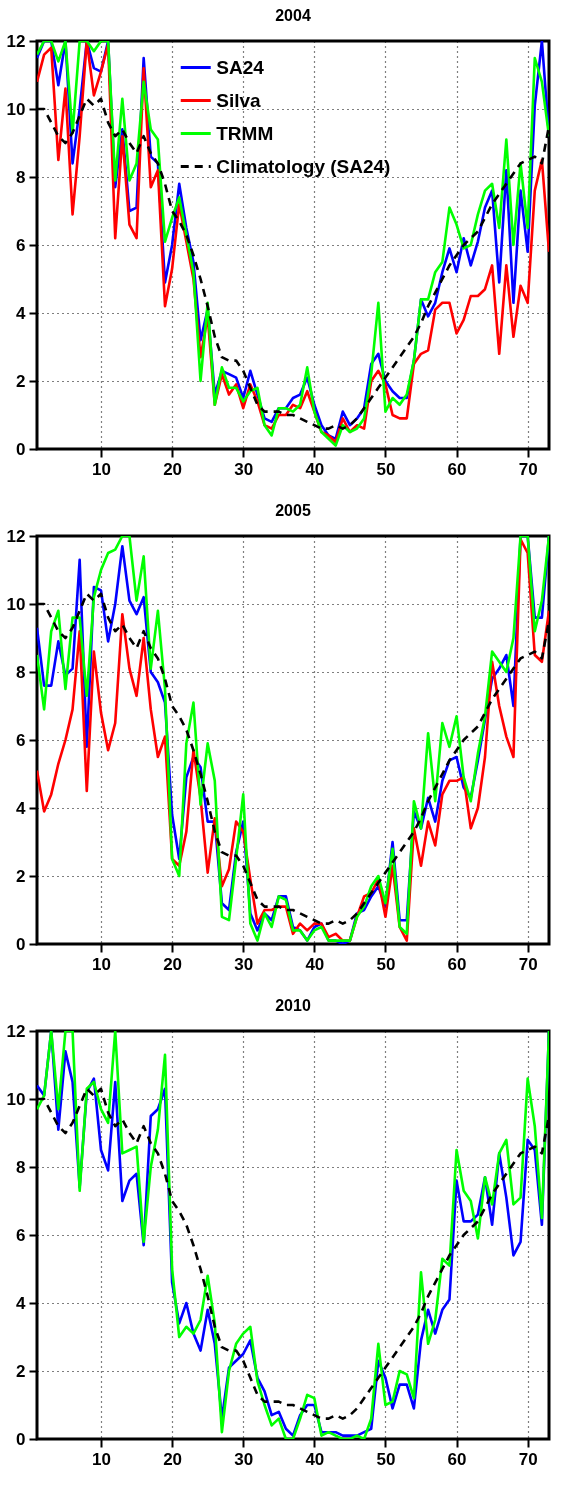 The width and height of the screenshot is (586, 1504). Describe the element at coordinates (293, 1005) in the screenshot. I see `chart-title: 2010` at that location.